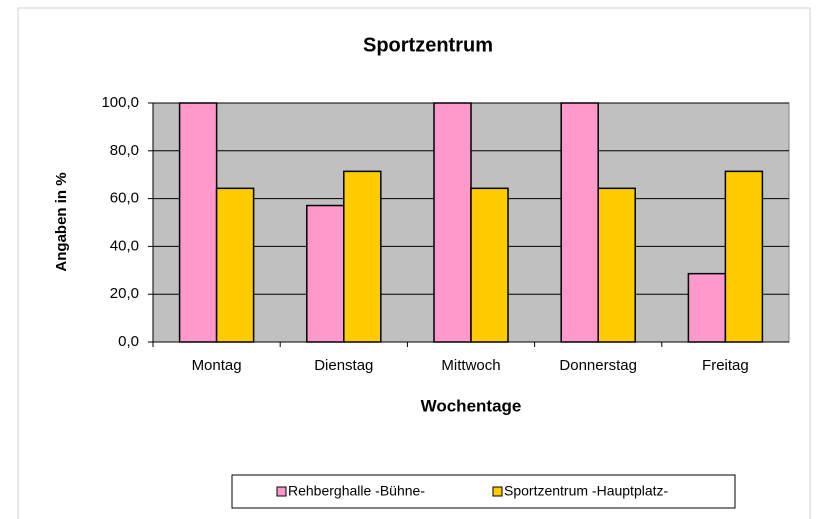  I want to click on x-tick-label: Montag, so click(217, 365).